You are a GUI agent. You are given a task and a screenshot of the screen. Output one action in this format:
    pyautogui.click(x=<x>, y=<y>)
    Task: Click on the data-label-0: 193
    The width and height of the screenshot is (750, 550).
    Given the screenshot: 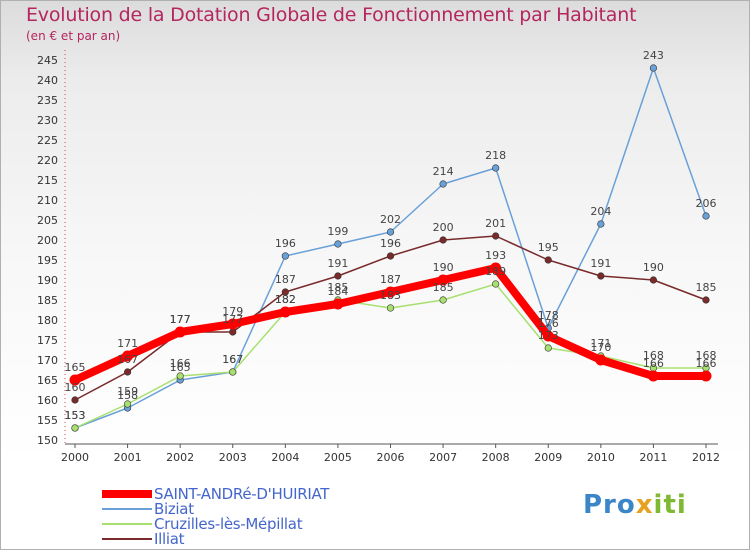 What is the action you would take?
    pyautogui.click(x=495, y=255)
    